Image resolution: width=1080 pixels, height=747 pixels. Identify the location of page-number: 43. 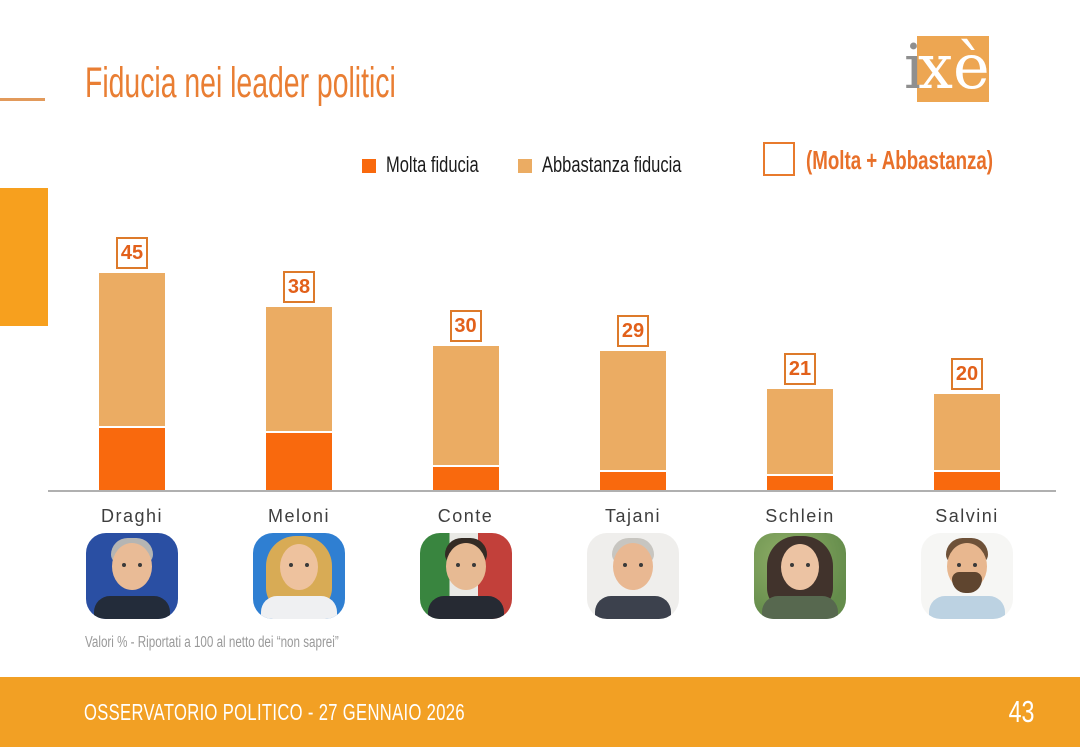
(1021, 711).